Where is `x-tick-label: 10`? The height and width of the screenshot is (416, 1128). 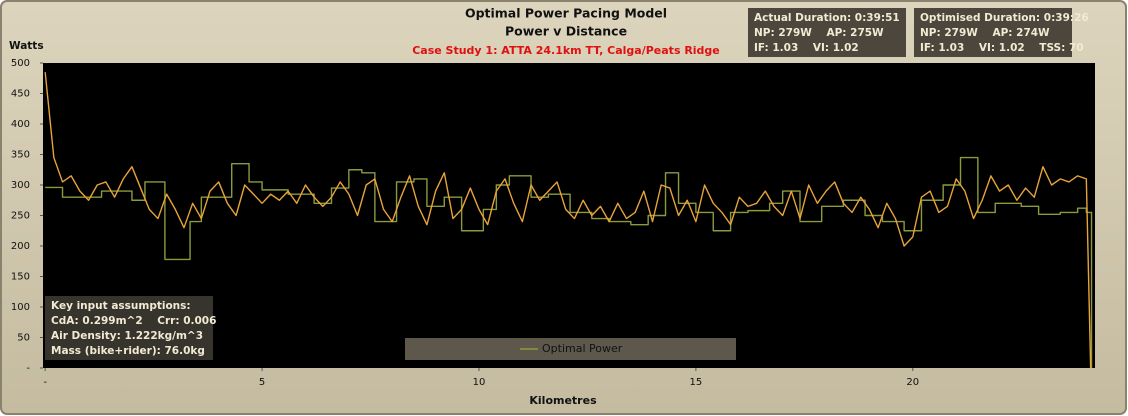
x-tick-label: 10 is located at coordinates (479, 382).